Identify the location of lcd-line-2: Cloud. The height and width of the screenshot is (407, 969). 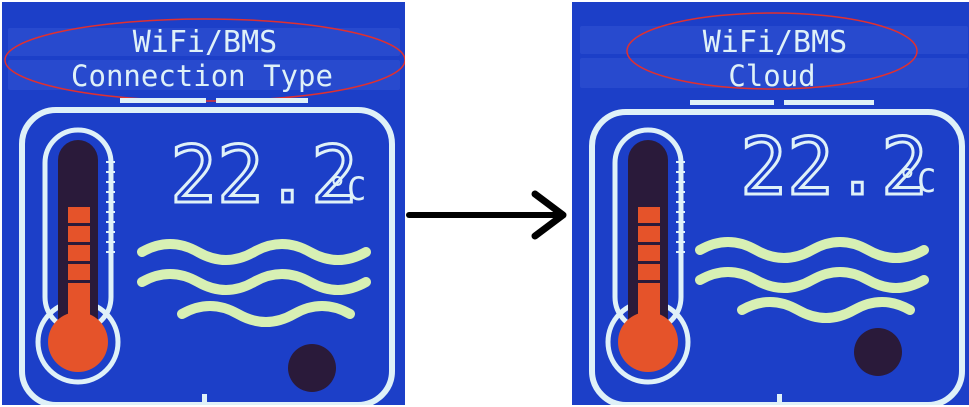
(771, 76).